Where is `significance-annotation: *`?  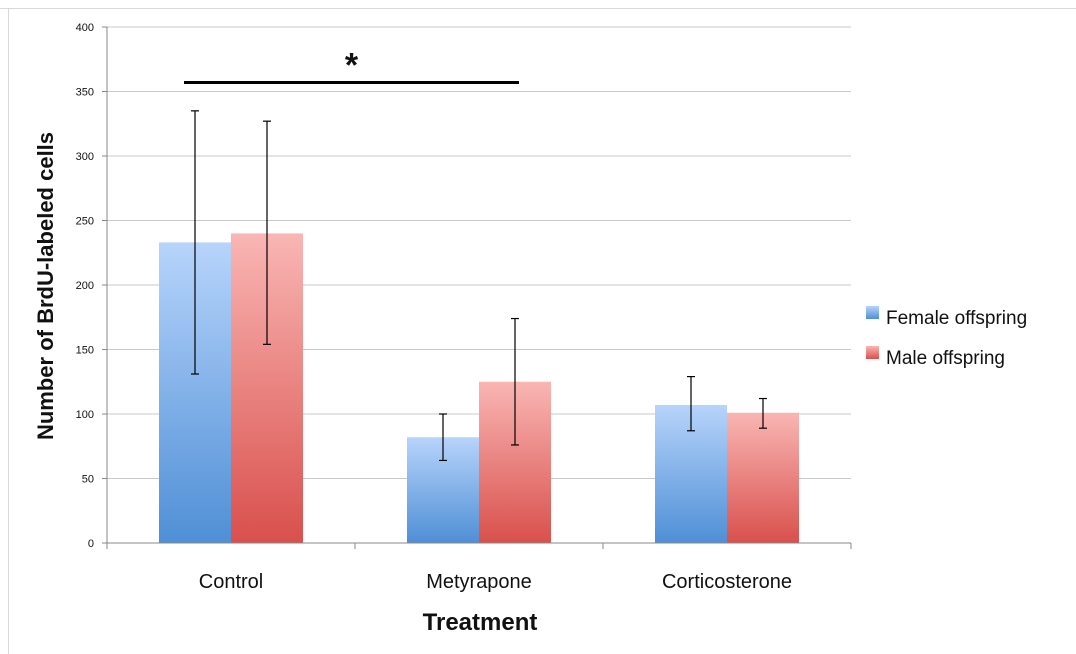 significance-annotation: * is located at coordinates (351, 65).